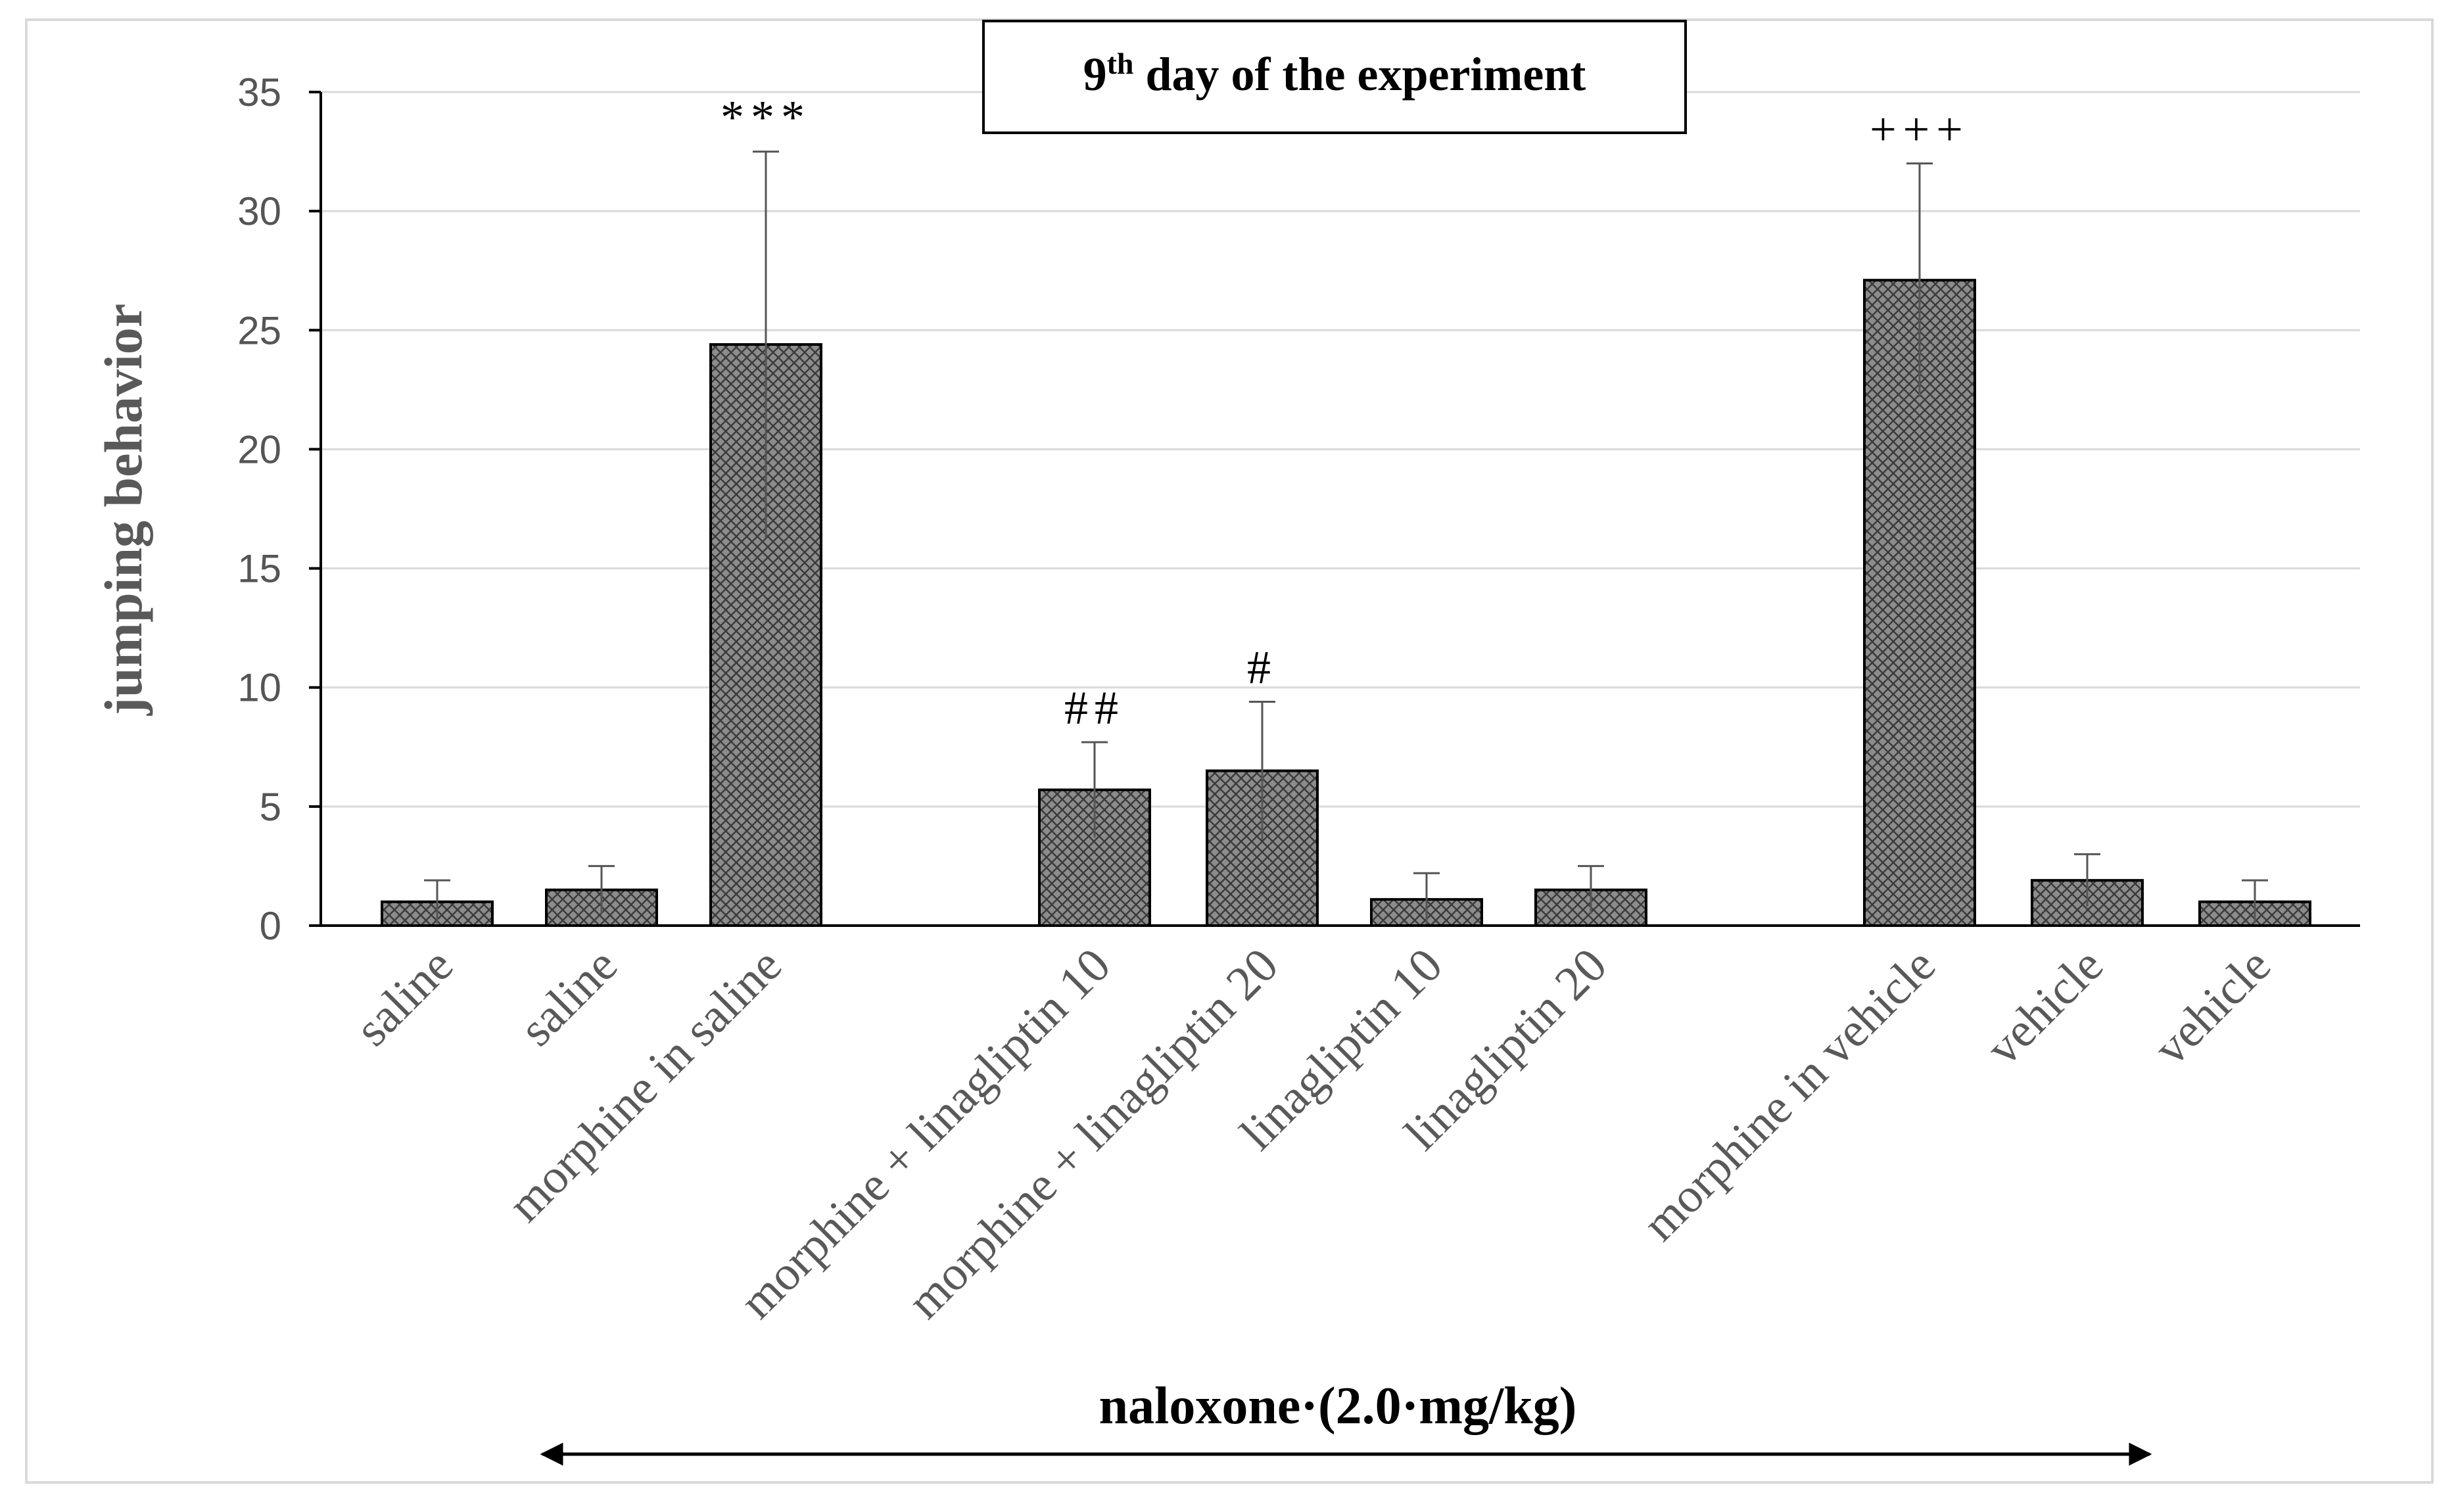 The width and height of the screenshot is (2458, 1512). What do you see at coordinates (259, 92) in the screenshot?
I see `y-tick-label: 35` at bounding box center [259, 92].